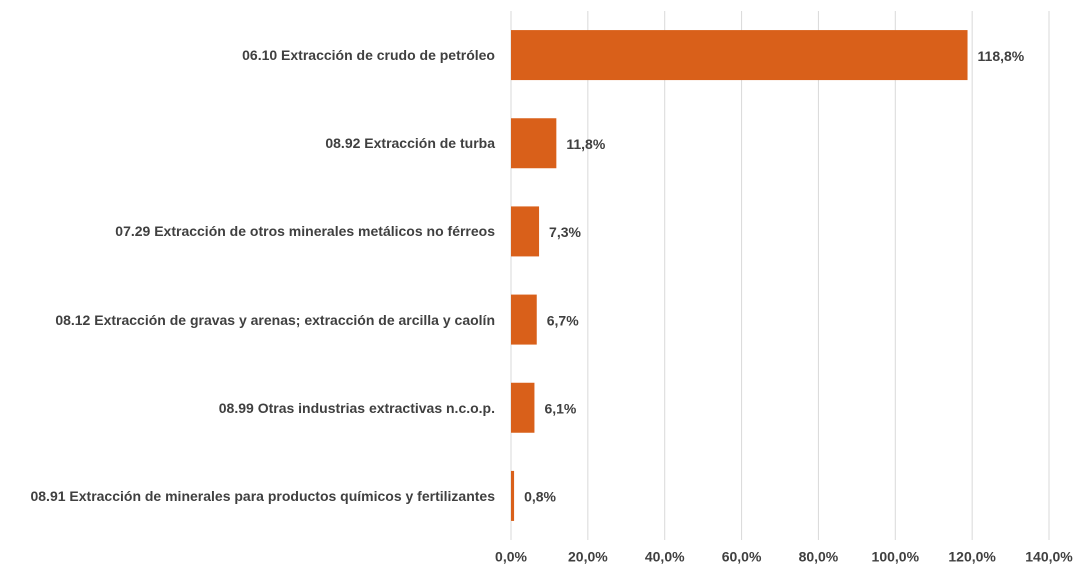 This screenshot has width=1082, height=574. What do you see at coordinates (540, 497) in the screenshot?
I see `data-label: 0,8%` at bounding box center [540, 497].